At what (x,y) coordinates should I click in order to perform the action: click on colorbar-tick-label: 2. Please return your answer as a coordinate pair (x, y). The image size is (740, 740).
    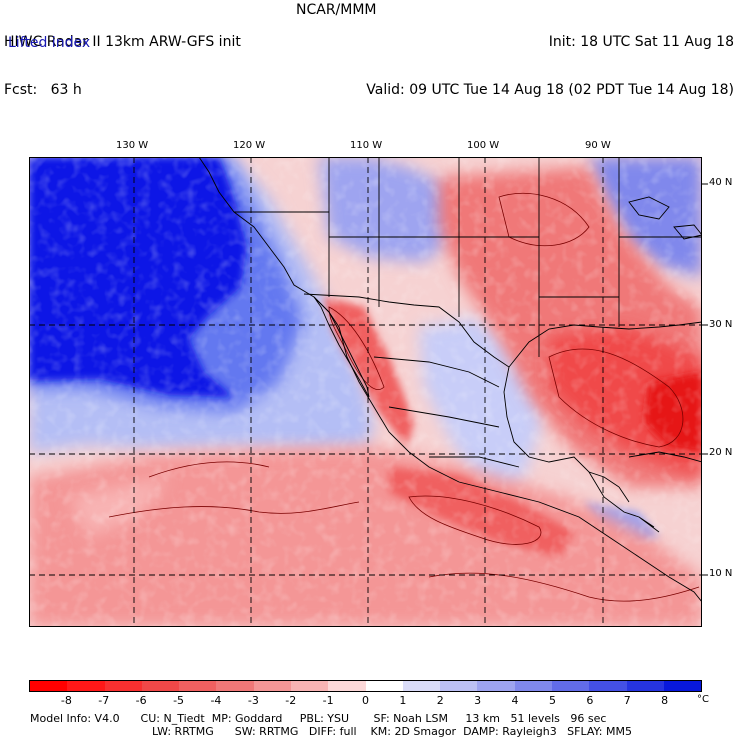
    Looking at the image, I should click on (440, 700).